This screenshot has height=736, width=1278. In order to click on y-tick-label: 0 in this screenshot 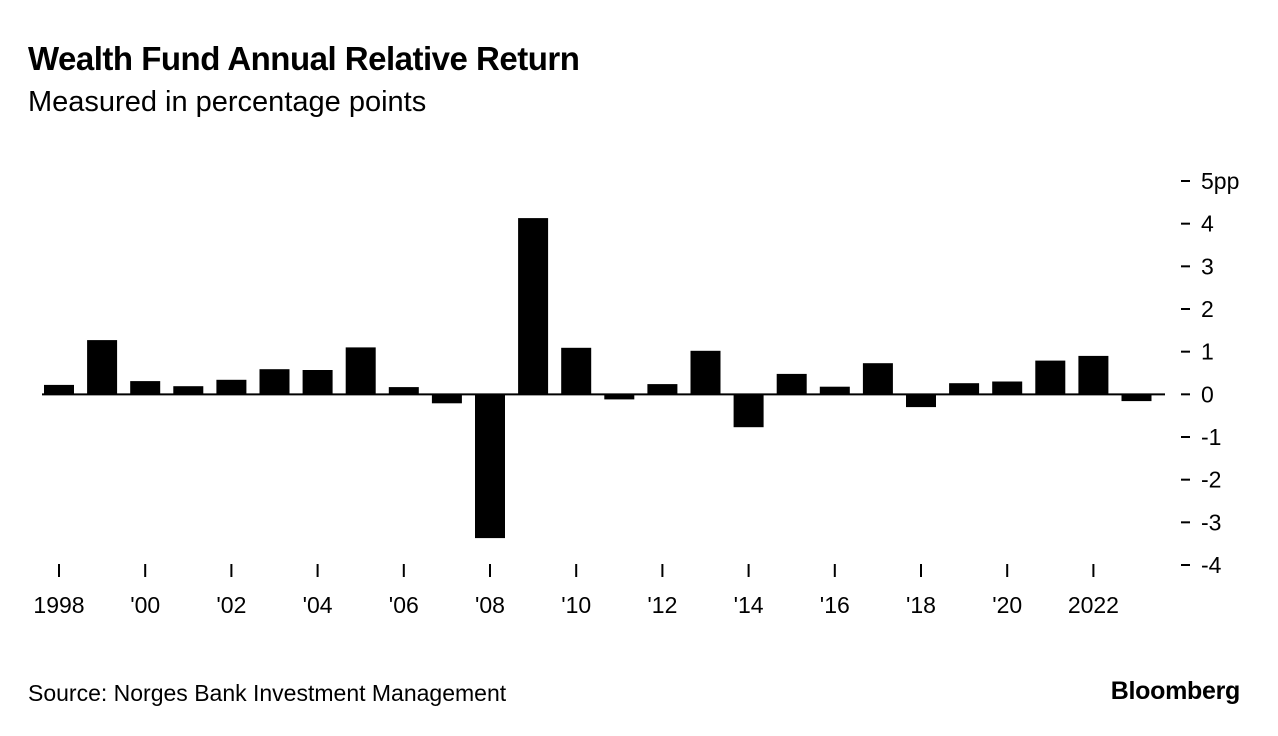, I will do `click(1207, 394)`.